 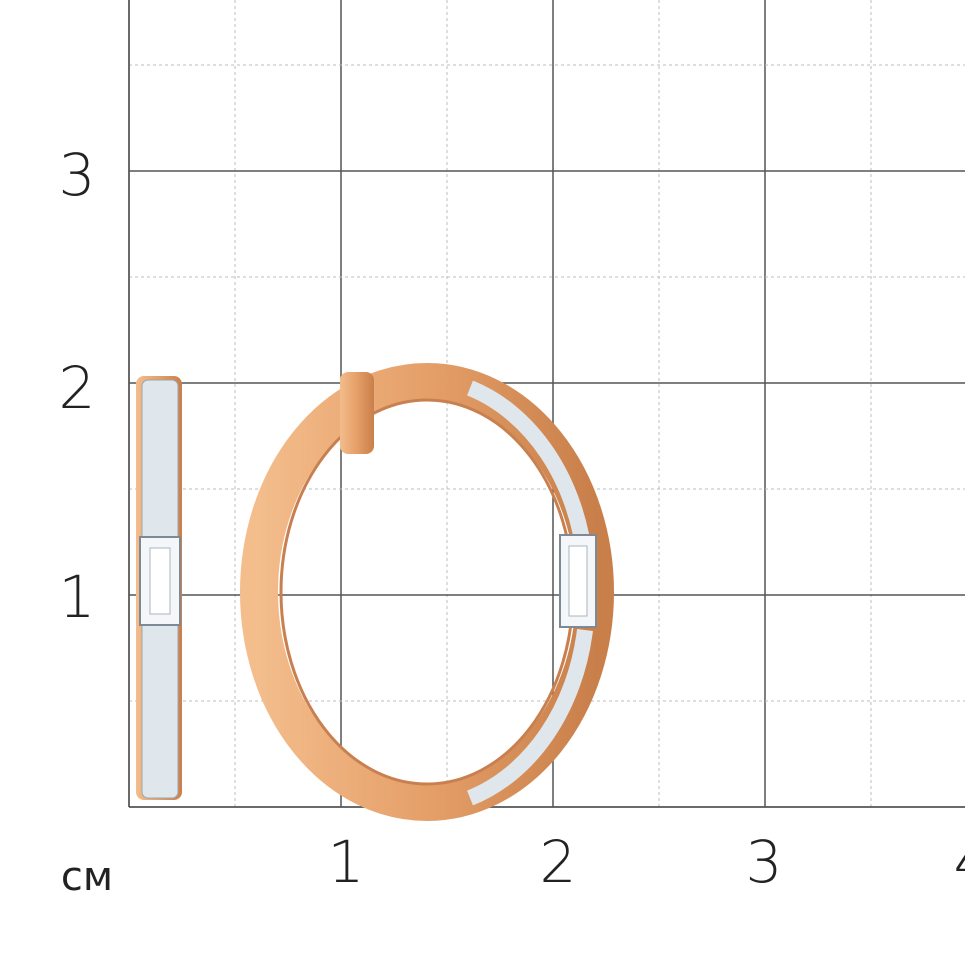 What do you see at coordinates (77, 388) in the screenshot?
I see `y-tick-label: 2` at bounding box center [77, 388].